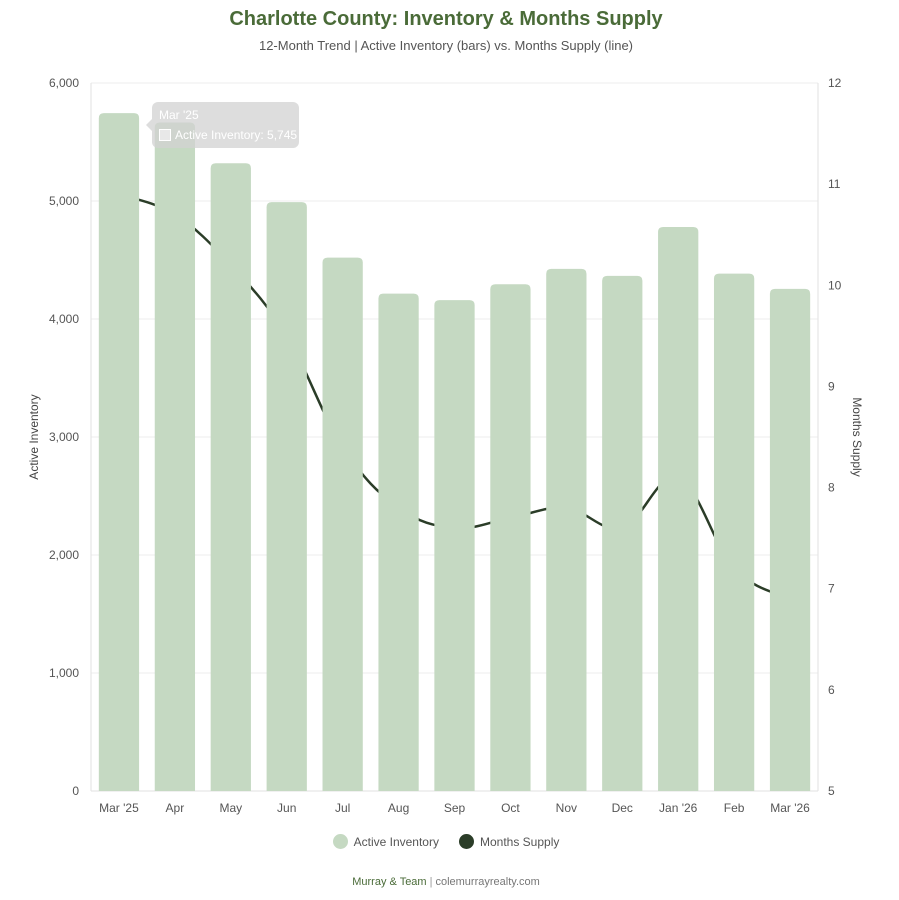  I want to click on y-axis-title: Active Inventory, so click(34, 436).